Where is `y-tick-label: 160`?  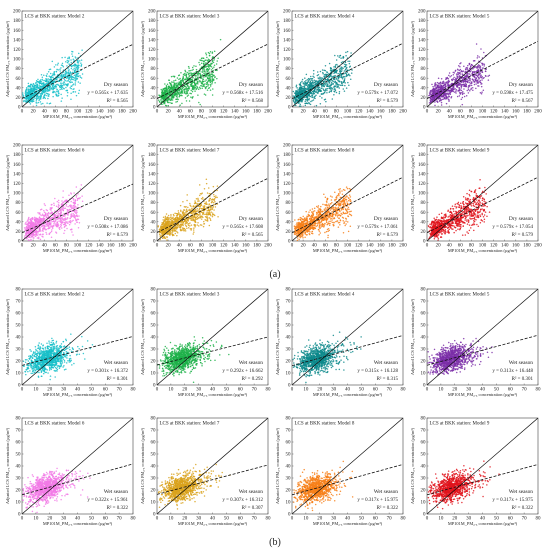 y-tick-label: 160 is located at coordinates (17, 165).